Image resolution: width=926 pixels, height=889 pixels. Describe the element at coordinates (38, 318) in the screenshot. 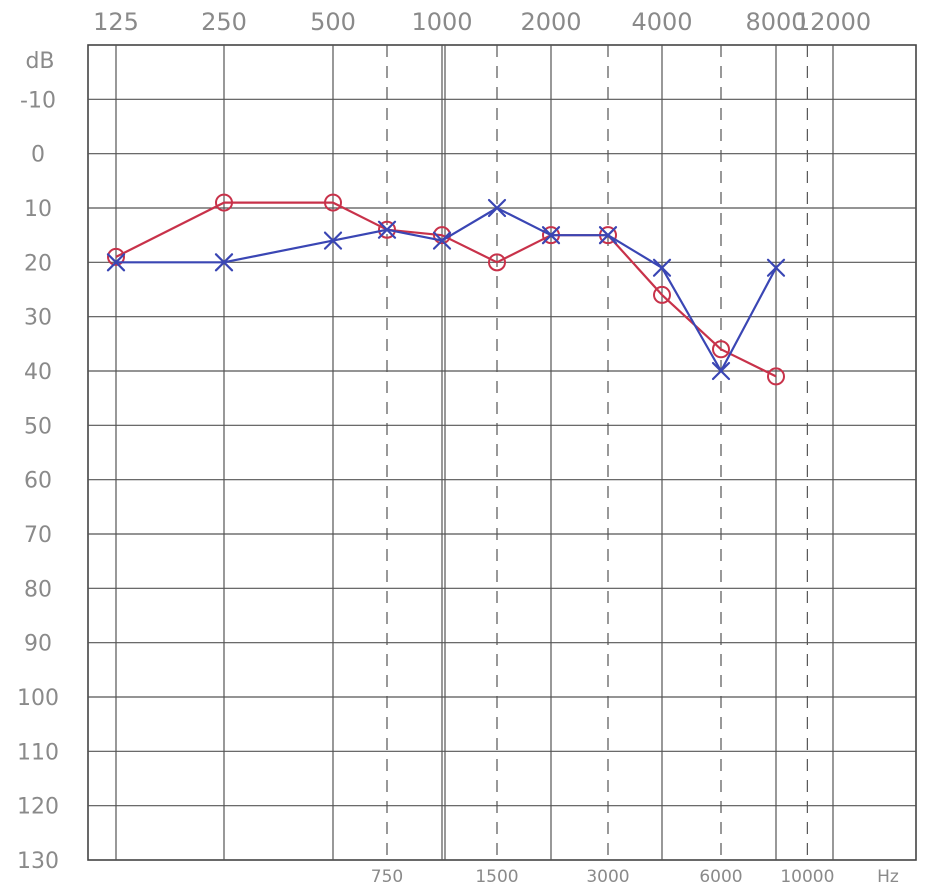

I see `y-tick-label: 30` at that location.